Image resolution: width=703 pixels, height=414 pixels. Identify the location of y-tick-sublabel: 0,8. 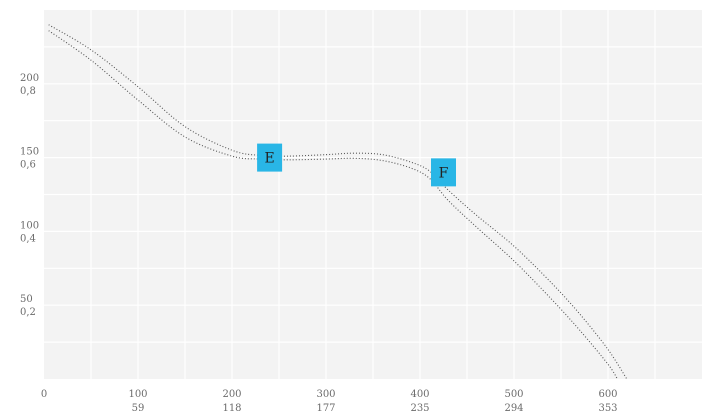
(28, 91).